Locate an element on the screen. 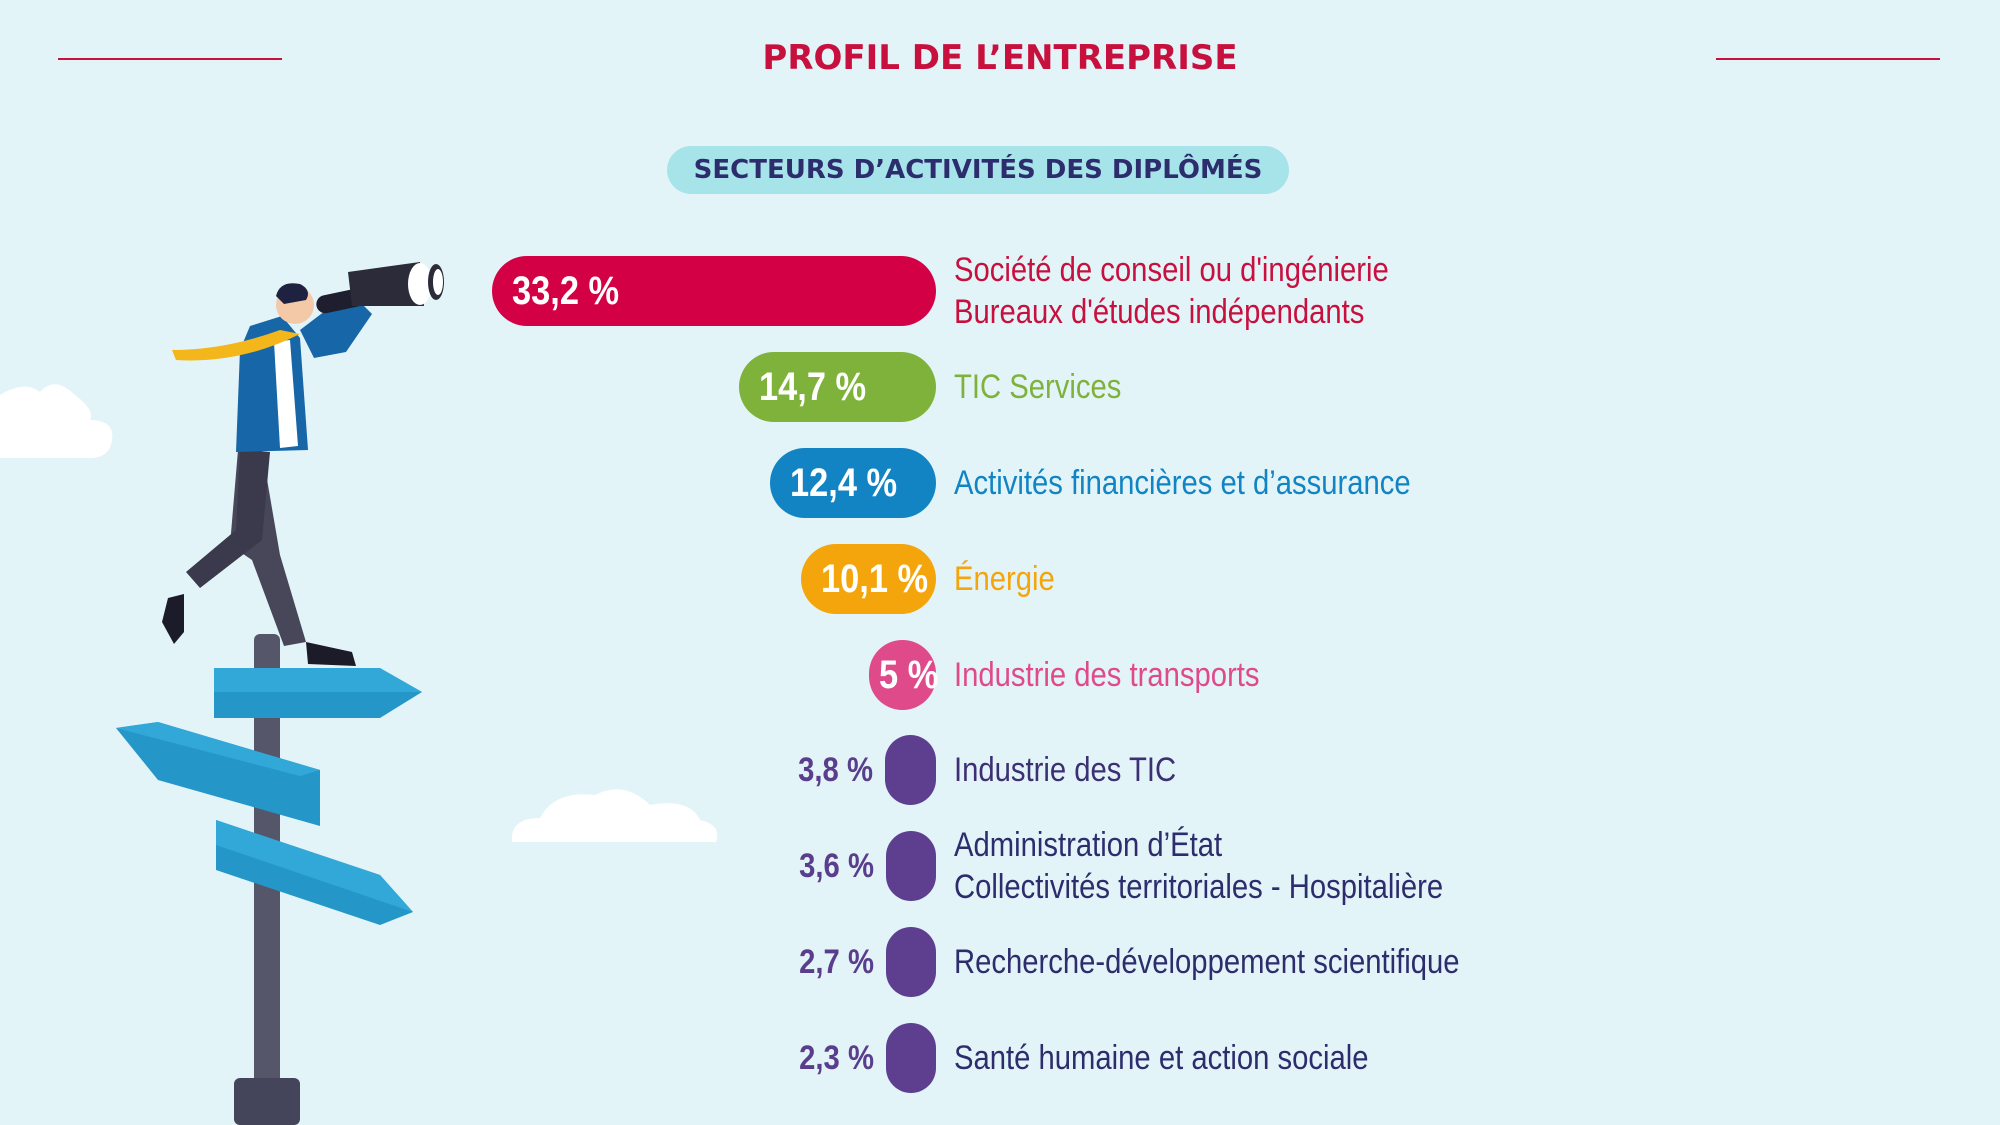  page-title: PROFIL DE L’ENTREPRISE is located at coordinates (1000, 58).